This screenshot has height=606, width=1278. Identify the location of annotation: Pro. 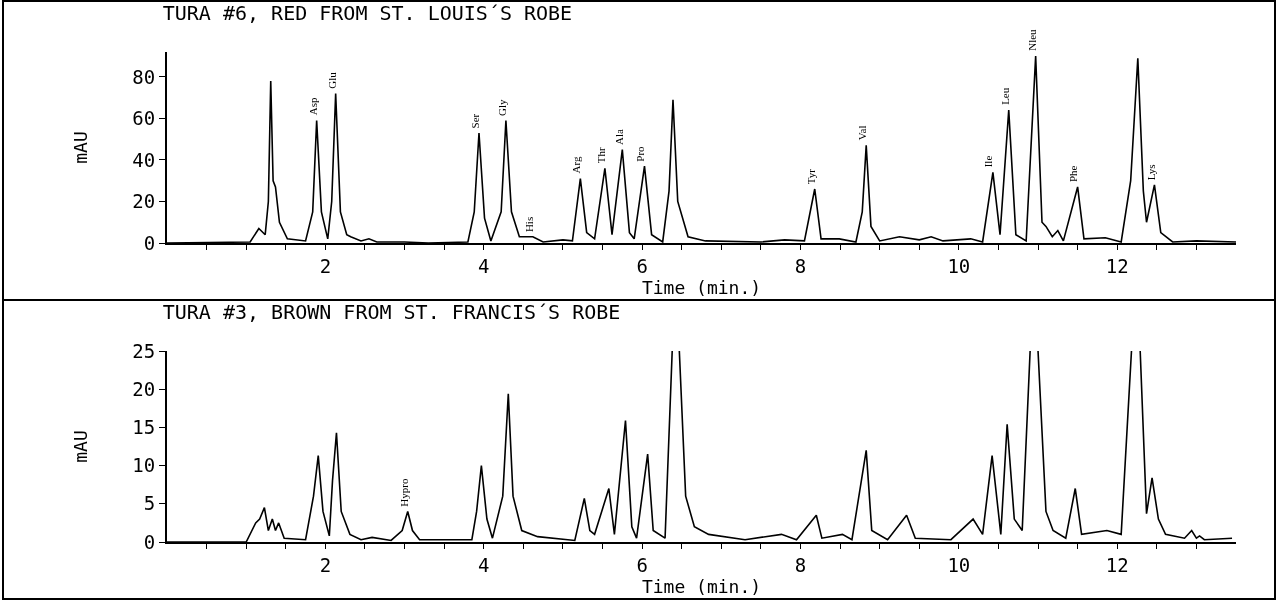
(640, 153).